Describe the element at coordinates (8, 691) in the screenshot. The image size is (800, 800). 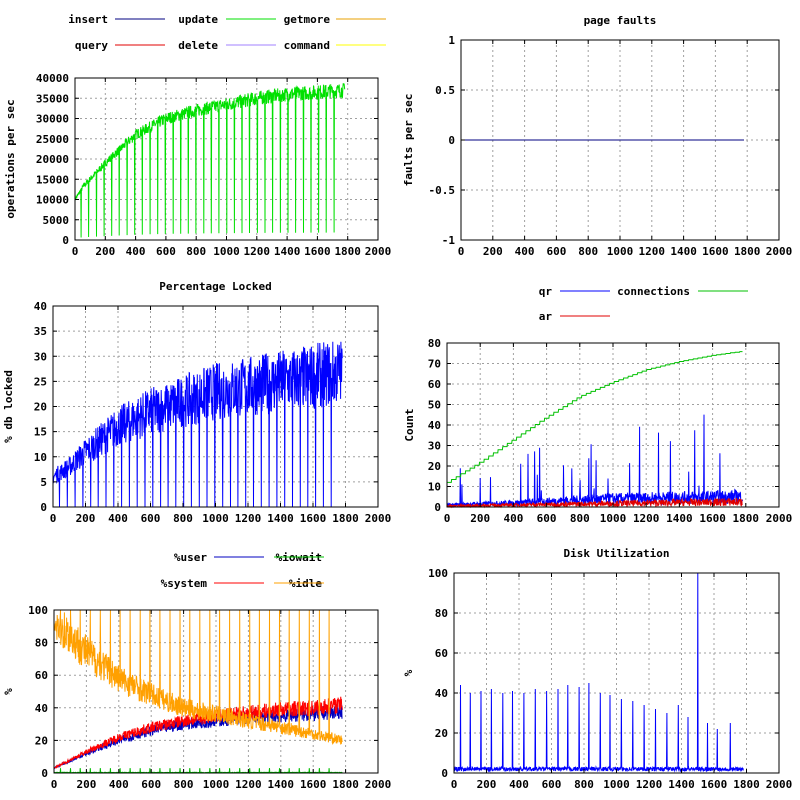
I see `y-axis-label: %` at that location.